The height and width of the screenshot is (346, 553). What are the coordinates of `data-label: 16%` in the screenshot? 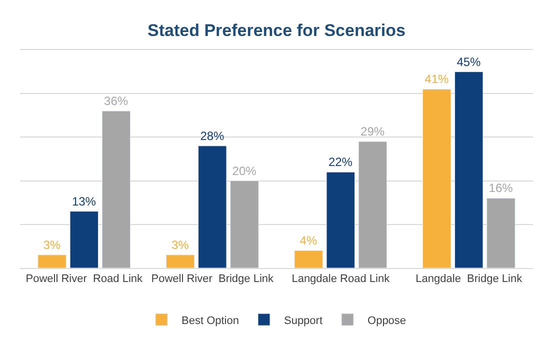 It's located at (501, 188).